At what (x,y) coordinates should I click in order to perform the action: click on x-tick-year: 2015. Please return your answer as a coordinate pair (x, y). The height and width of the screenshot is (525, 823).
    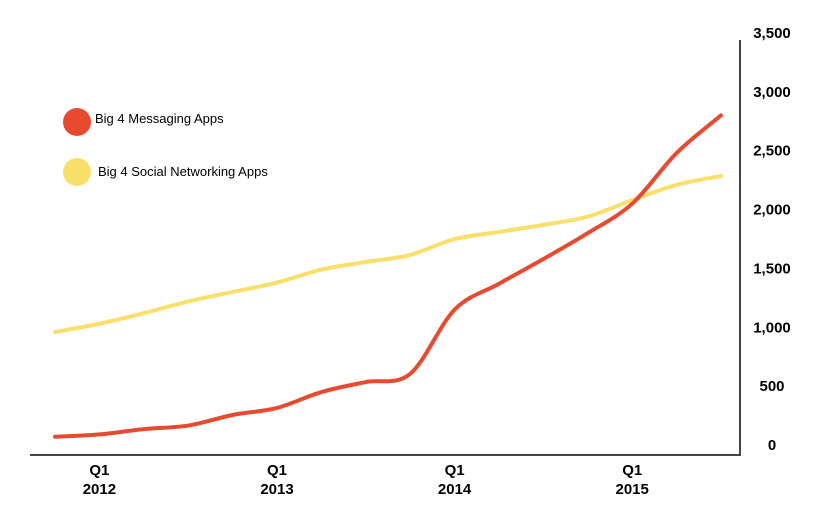
    Looking at the image, I should click on (632, 489).